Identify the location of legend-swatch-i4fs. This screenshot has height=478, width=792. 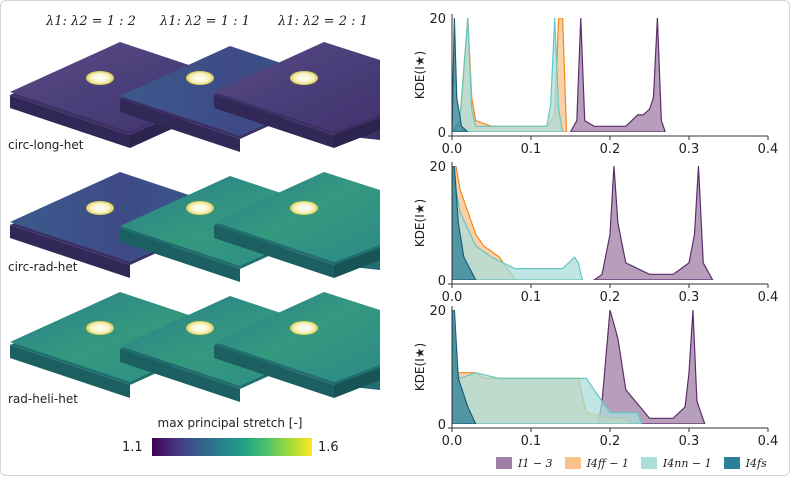
(731, 463).